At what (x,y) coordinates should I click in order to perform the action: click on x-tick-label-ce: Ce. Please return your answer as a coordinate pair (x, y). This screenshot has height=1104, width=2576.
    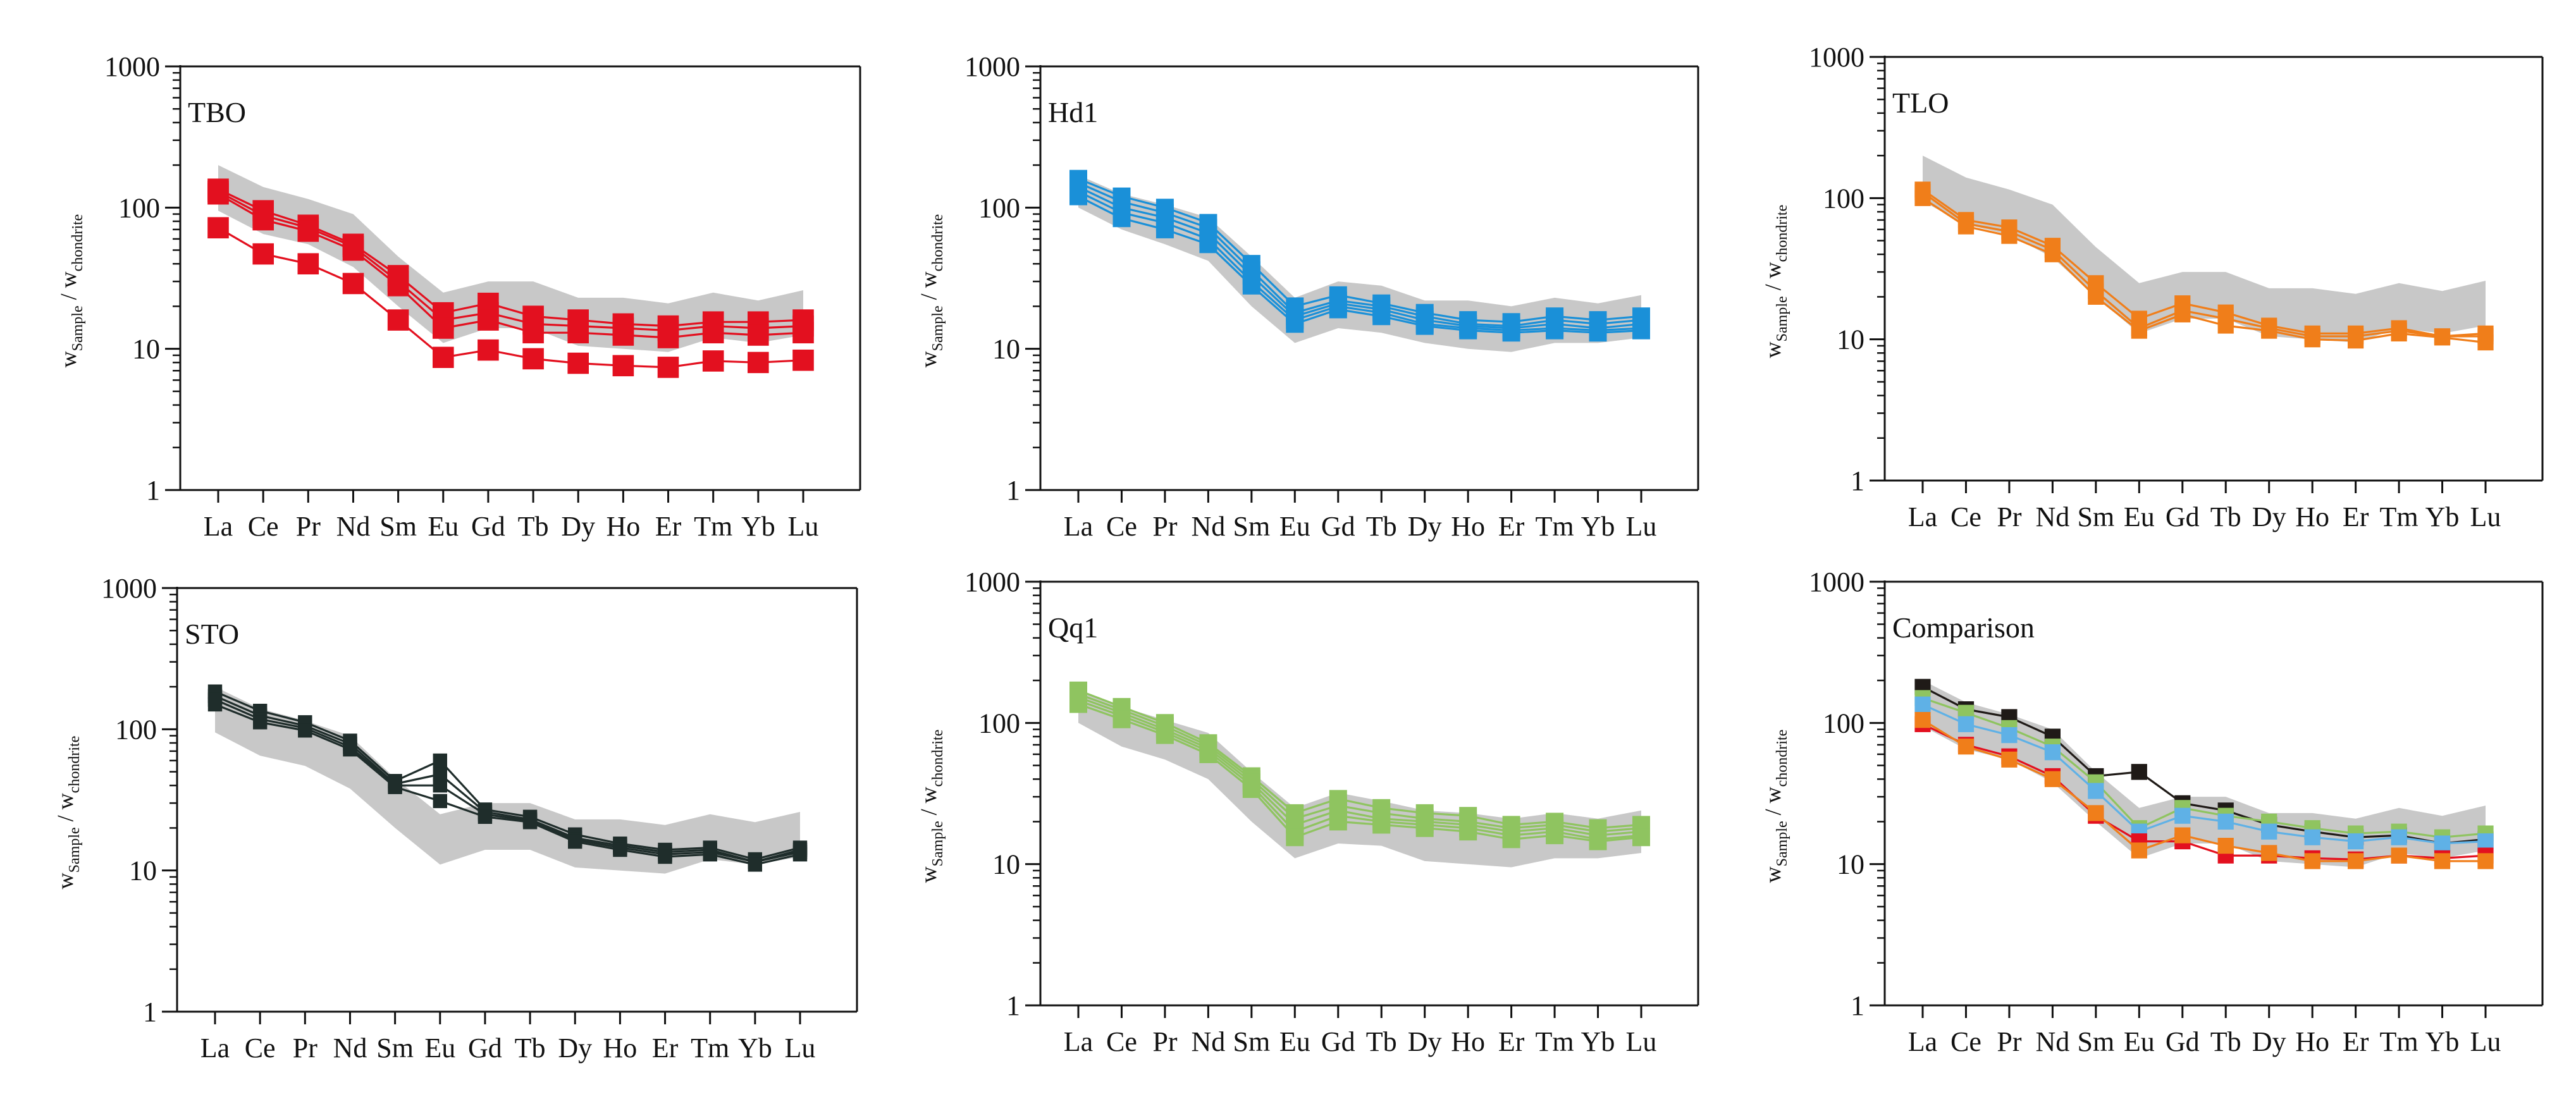
    Looking at the image, I should click on (1965, 1041).